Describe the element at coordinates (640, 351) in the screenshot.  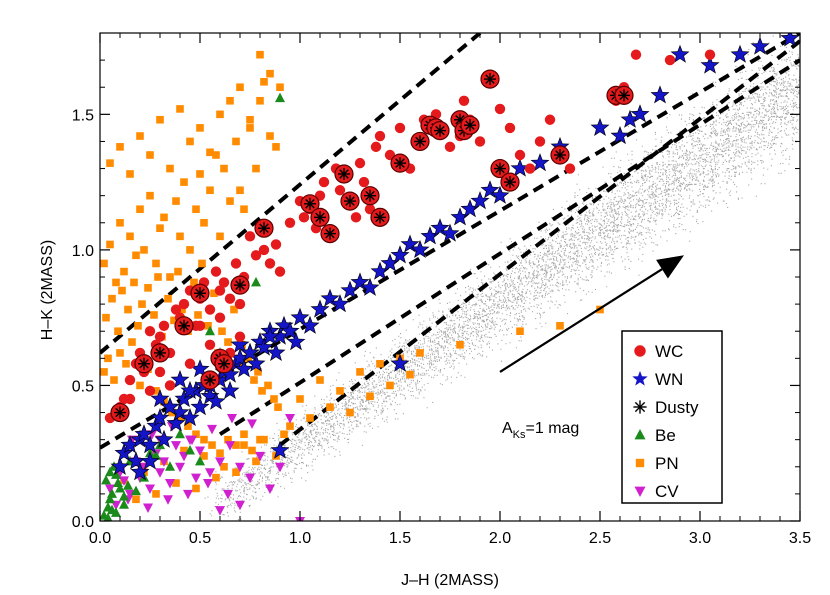
I see `legend-marker-wc` at that location.